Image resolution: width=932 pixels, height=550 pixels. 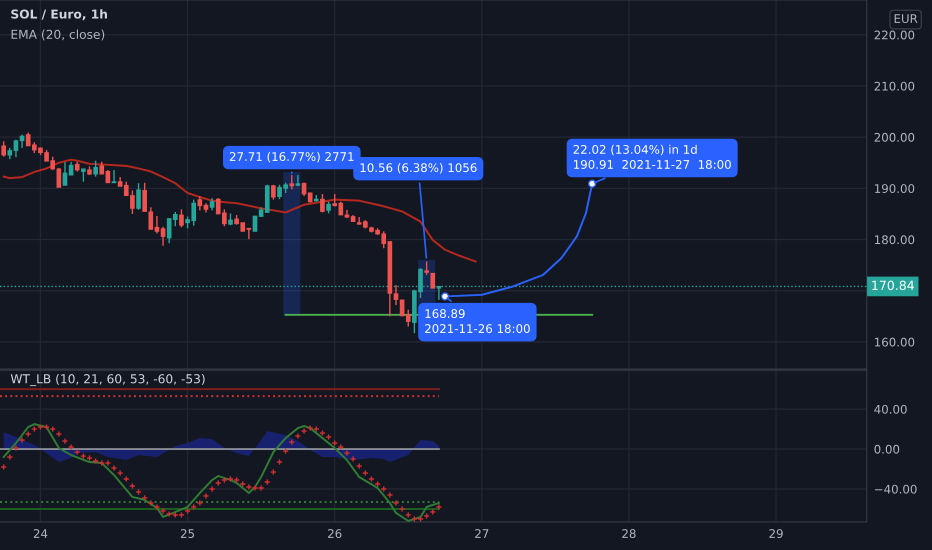 I want to click on x-tick-label: 25, so click(x=187, y=533).